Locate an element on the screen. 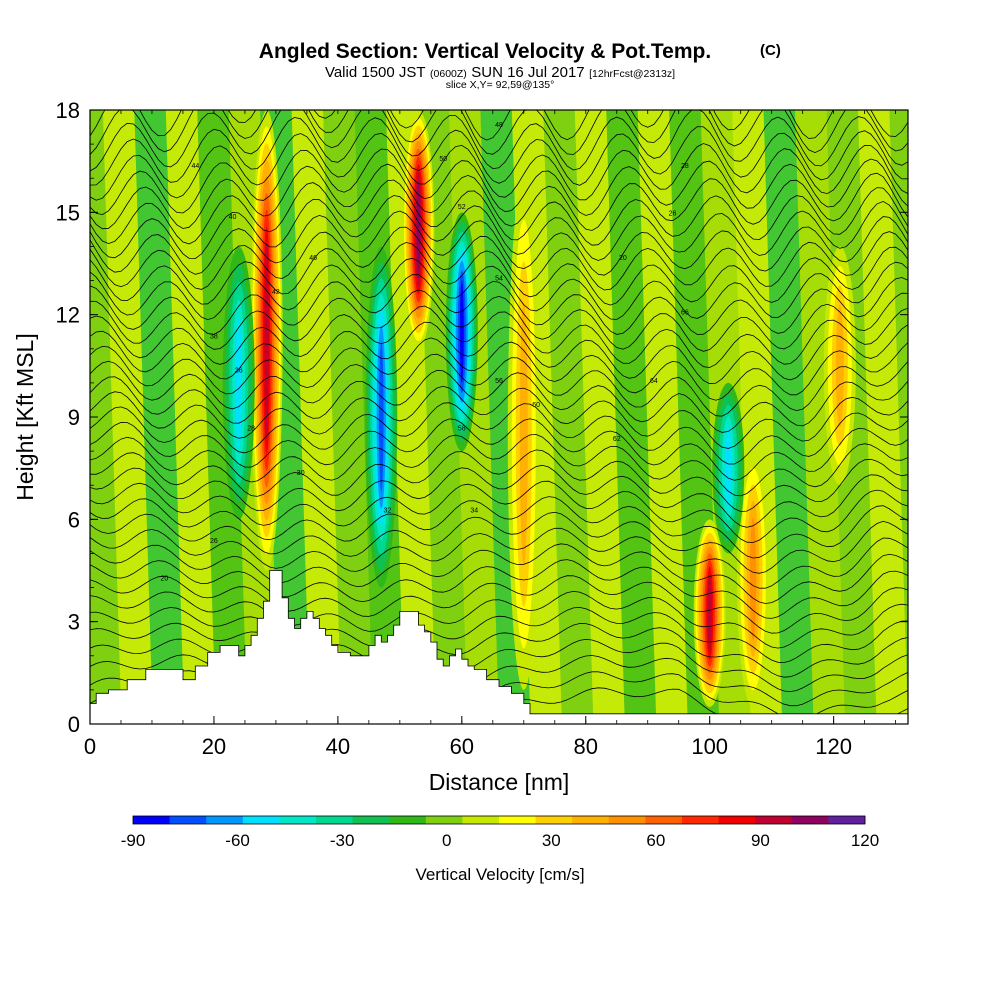  isentrope-label: 64 is located at coordinates (654, 381).